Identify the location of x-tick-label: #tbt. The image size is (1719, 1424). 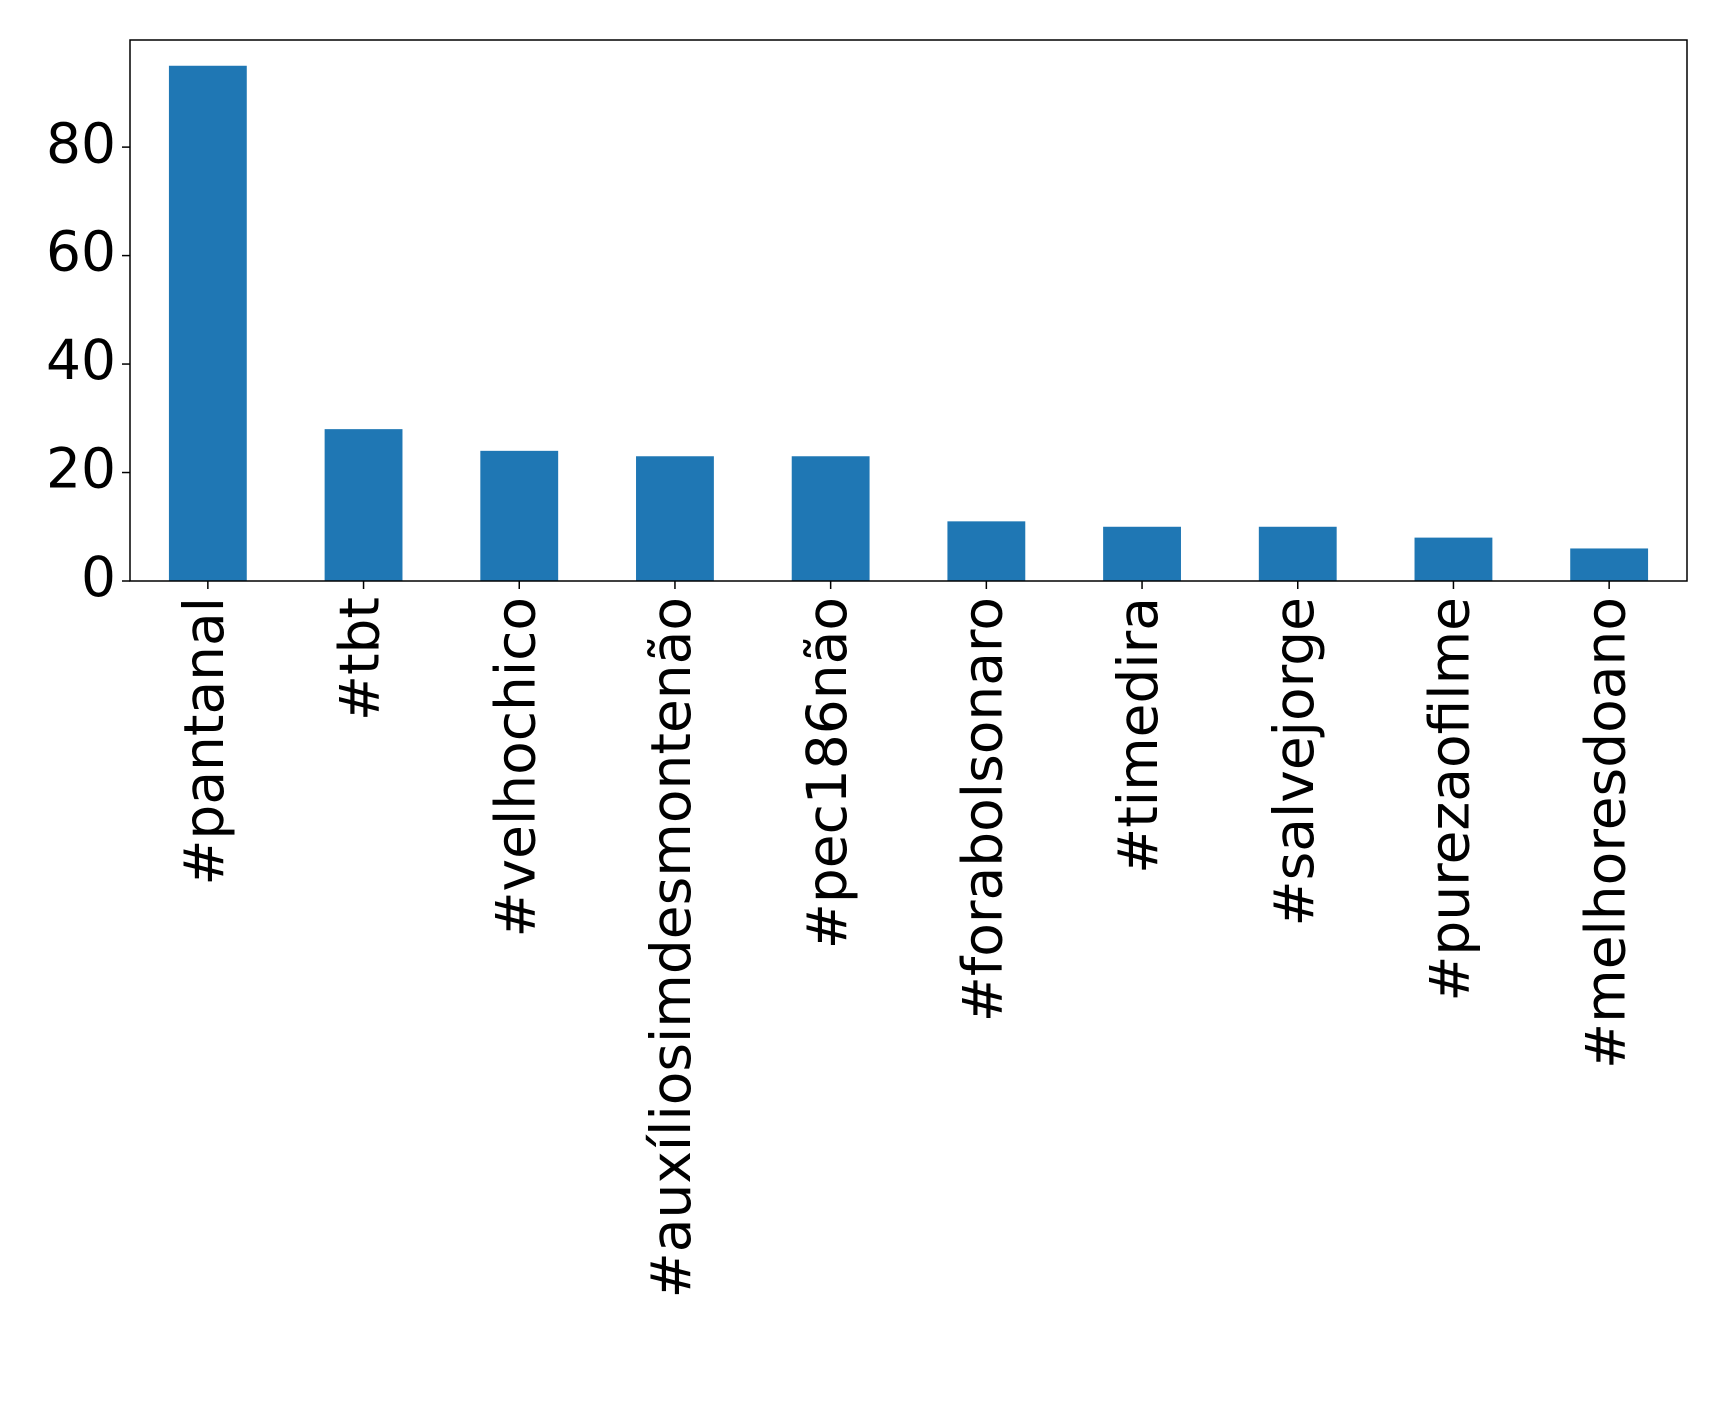
(360, 659).